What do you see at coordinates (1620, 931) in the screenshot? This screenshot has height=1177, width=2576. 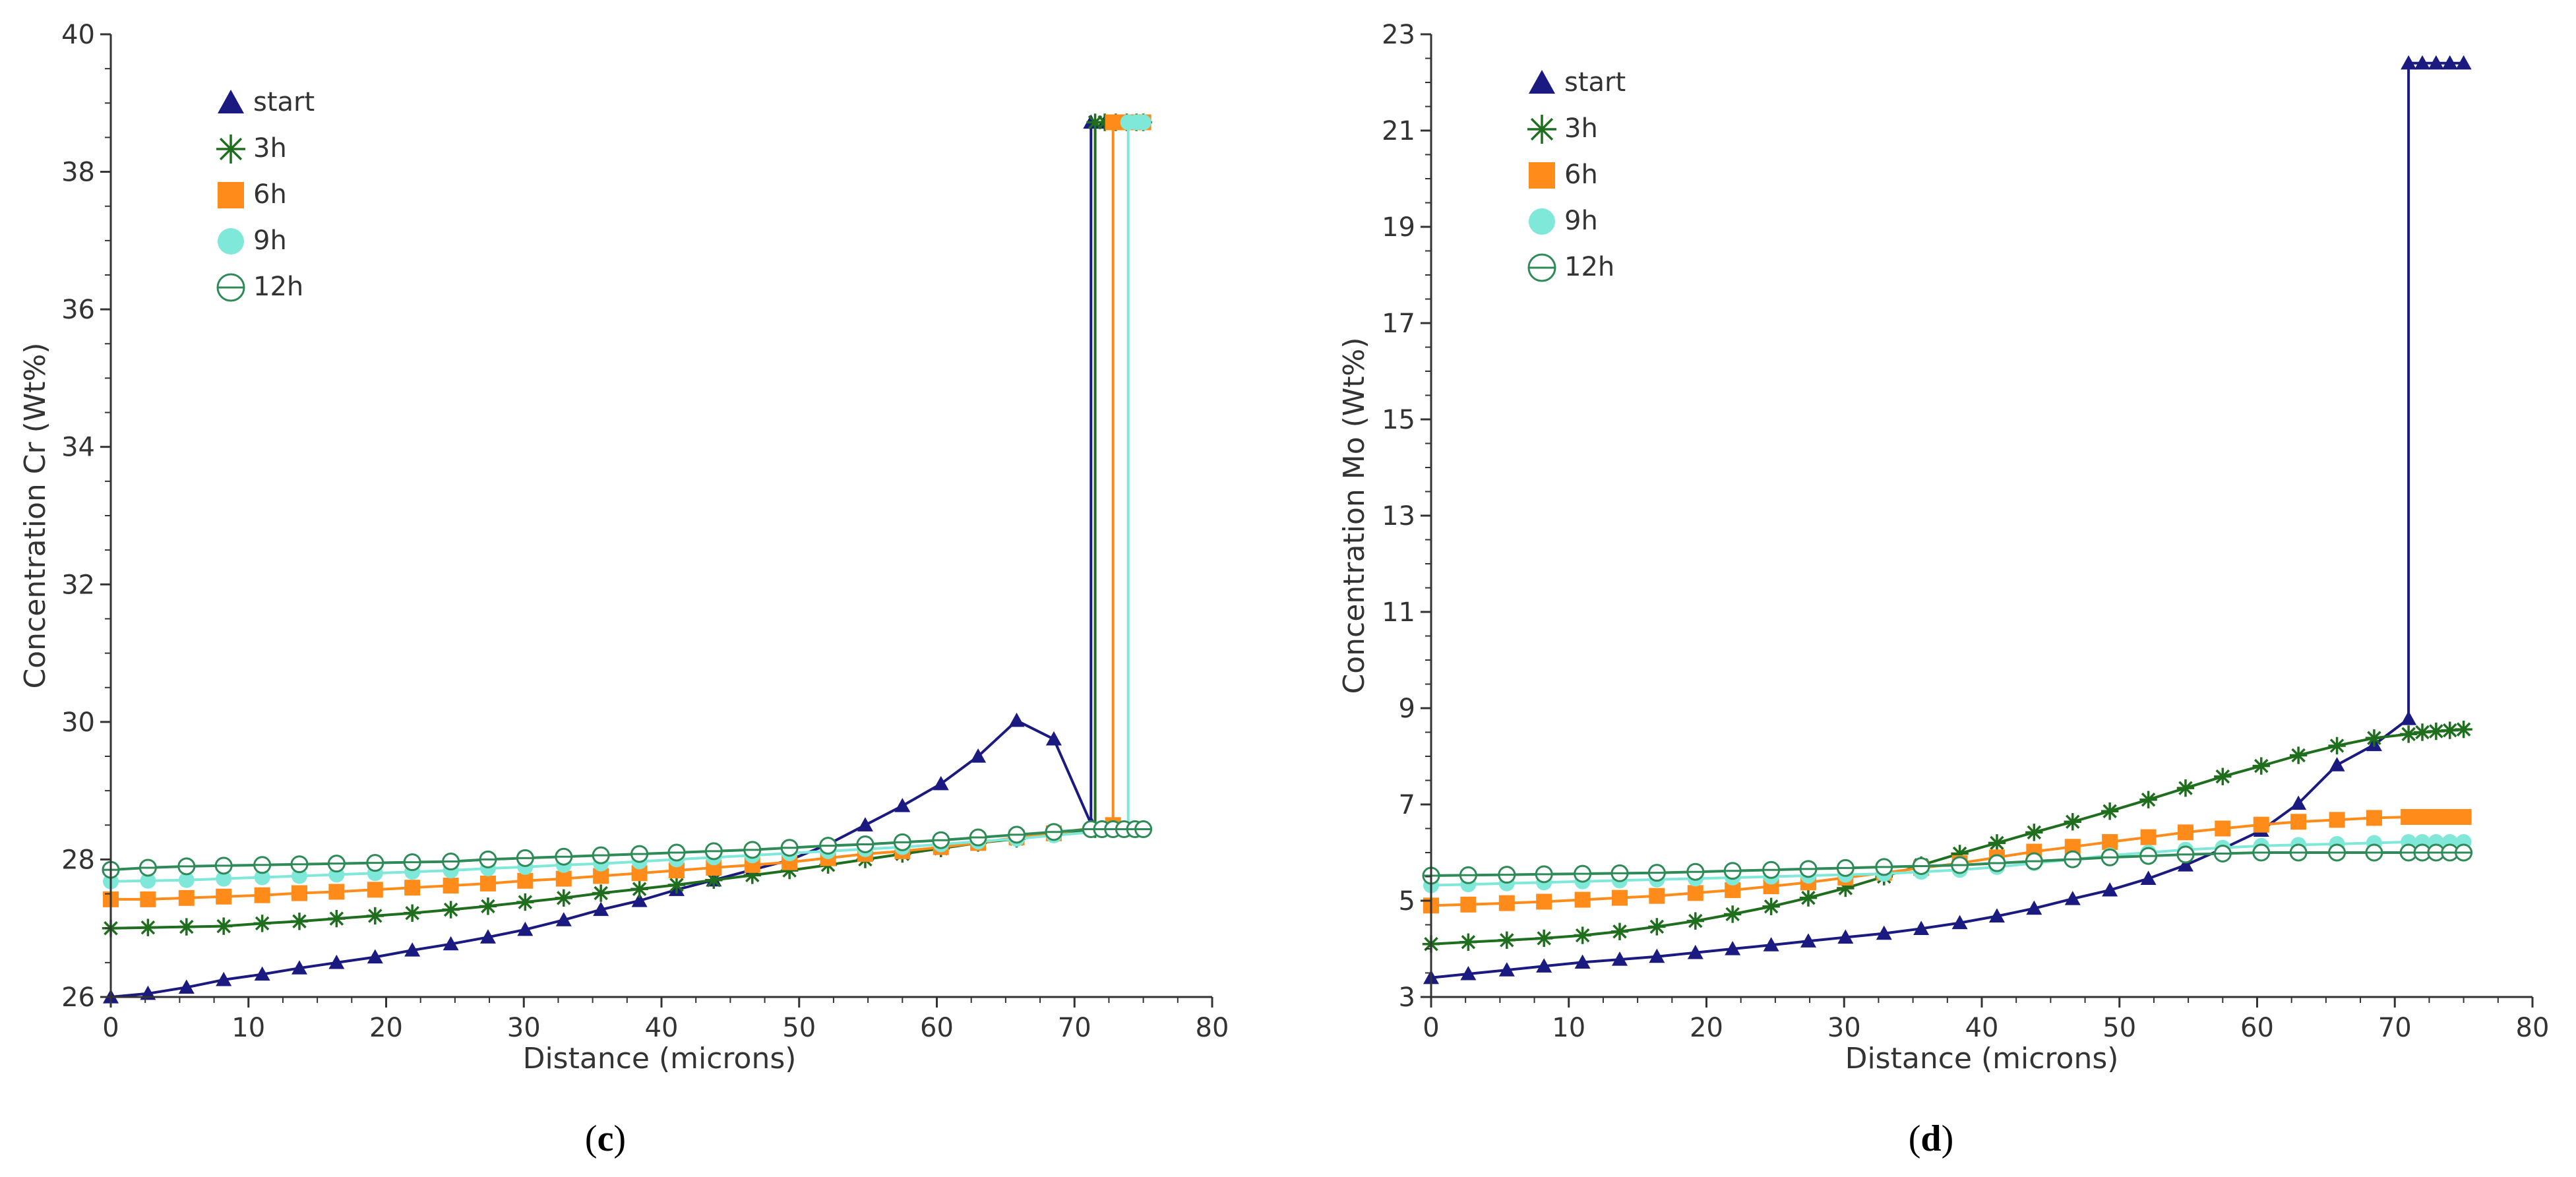 I see `panel-d-point-3h-5-d2` at bounding box center [1620, 931].